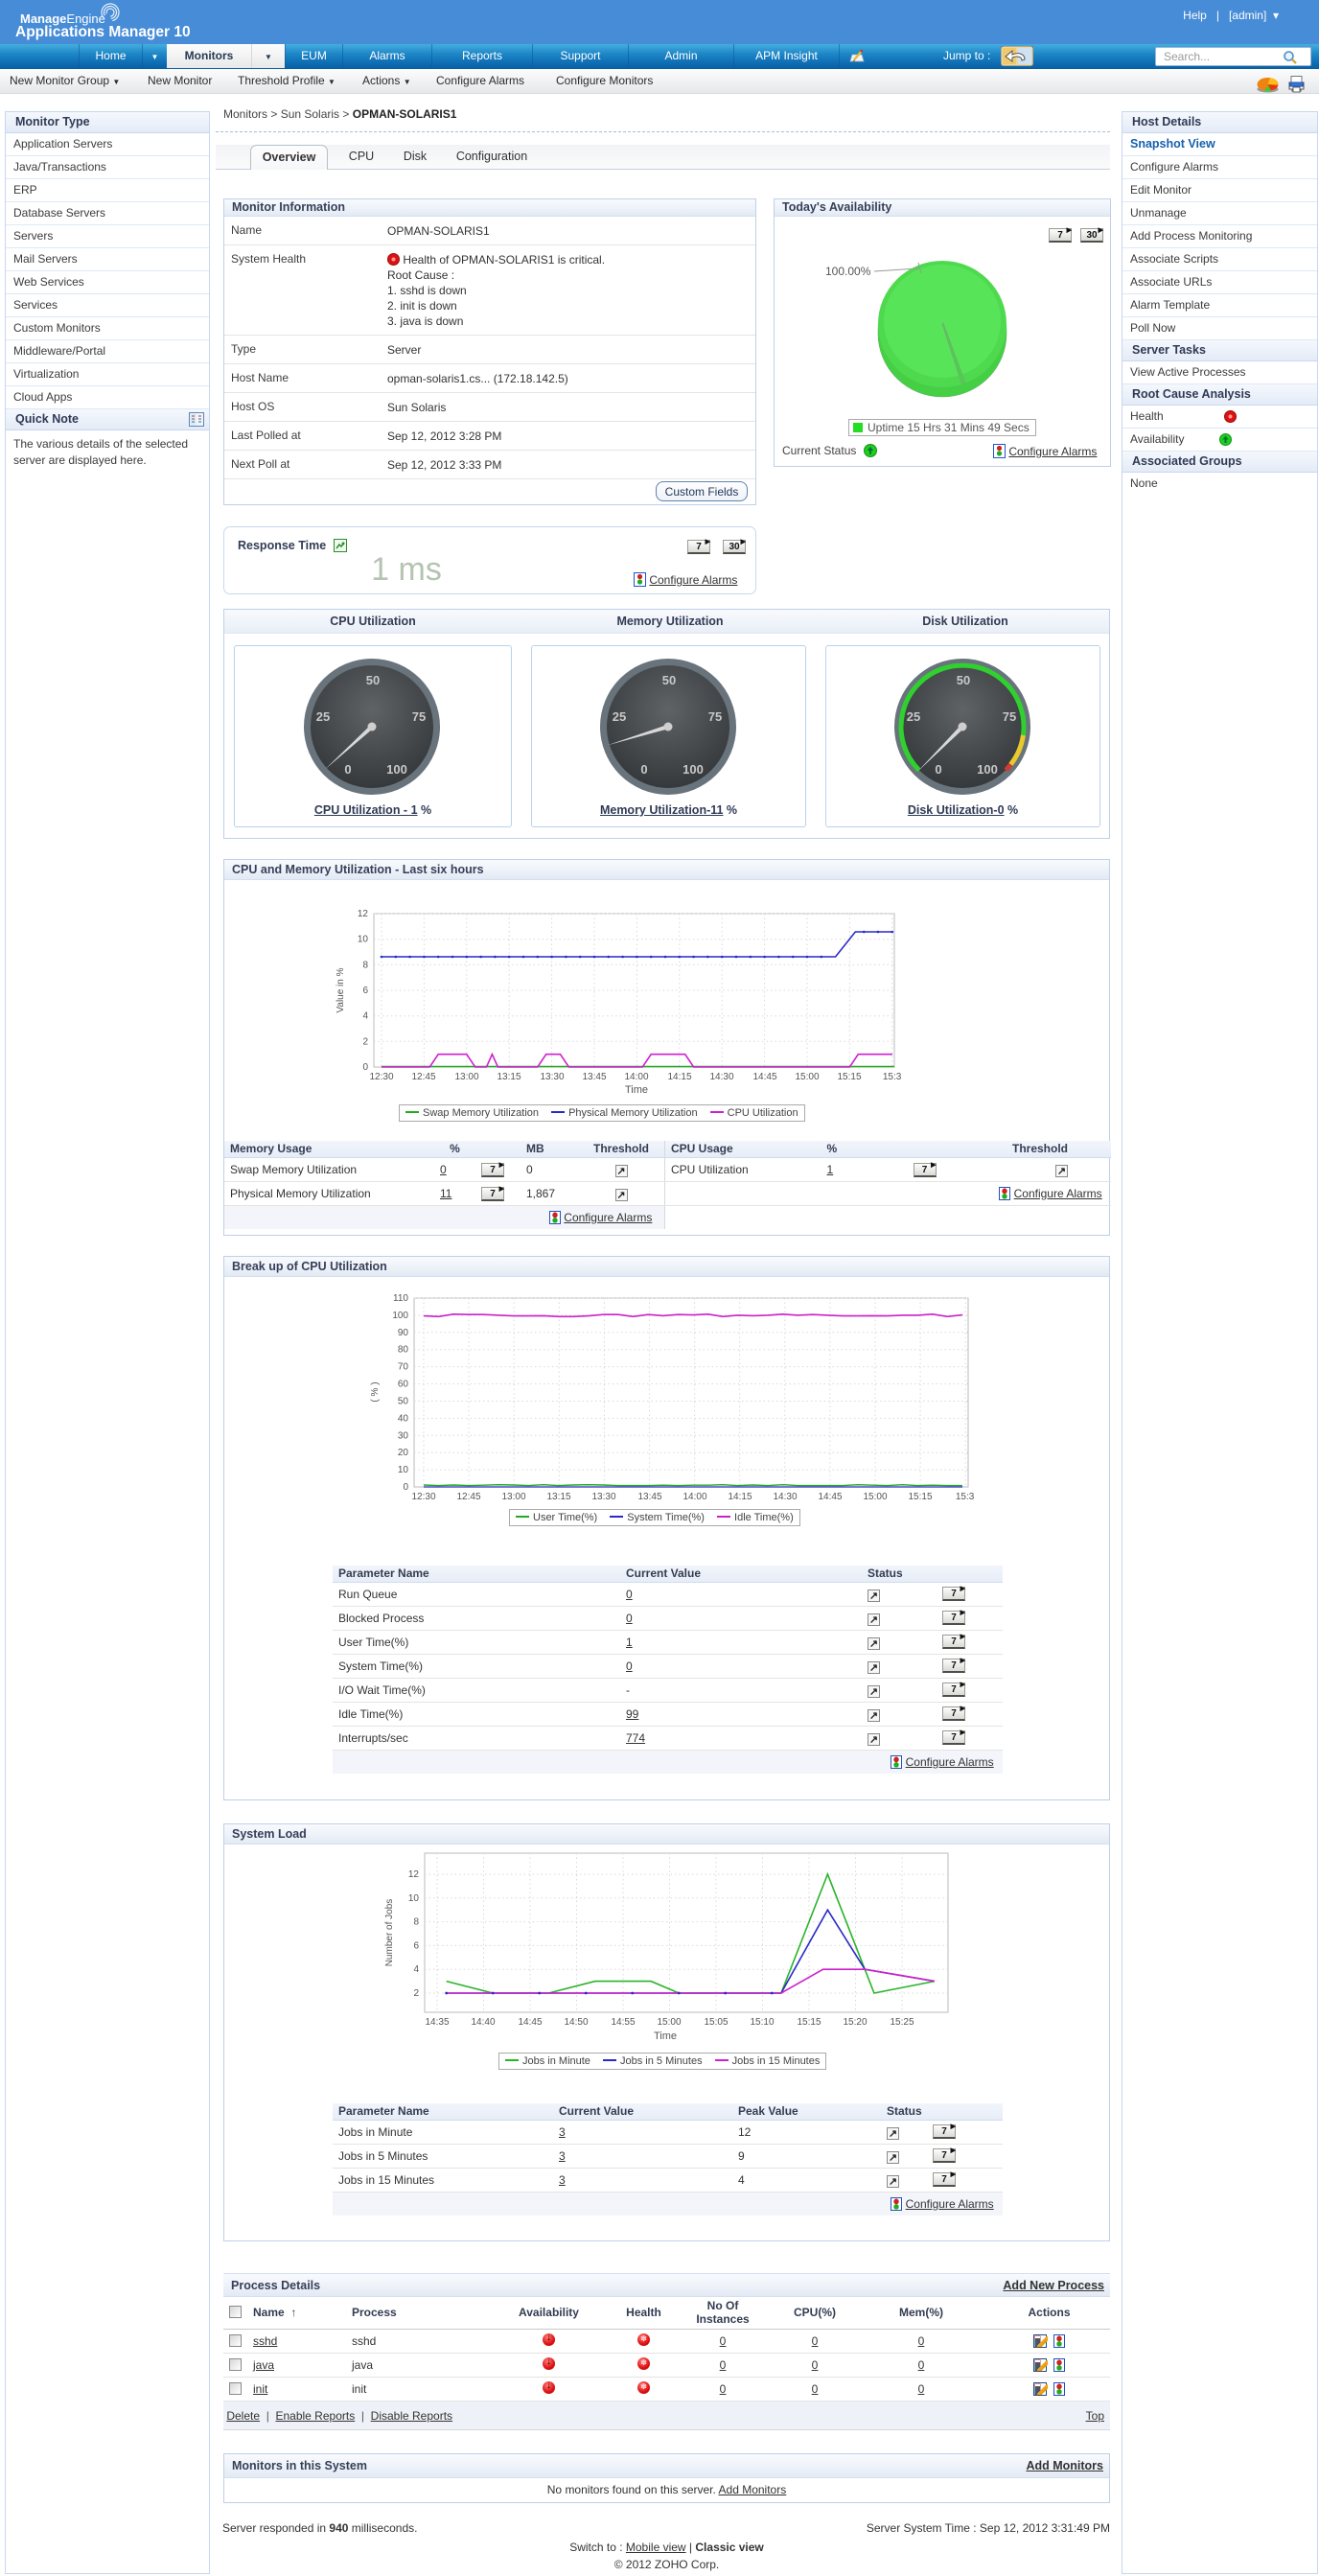  I want to click on svg-text: 30, so click(404, 1436).